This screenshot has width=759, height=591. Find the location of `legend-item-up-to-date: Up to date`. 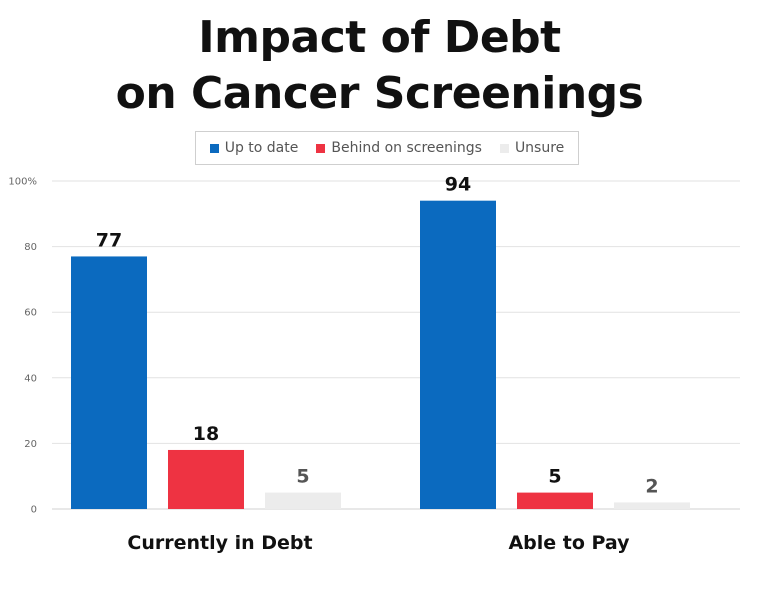

legend-item-up-to-date: Up to date is located at coordinates (254, 148).